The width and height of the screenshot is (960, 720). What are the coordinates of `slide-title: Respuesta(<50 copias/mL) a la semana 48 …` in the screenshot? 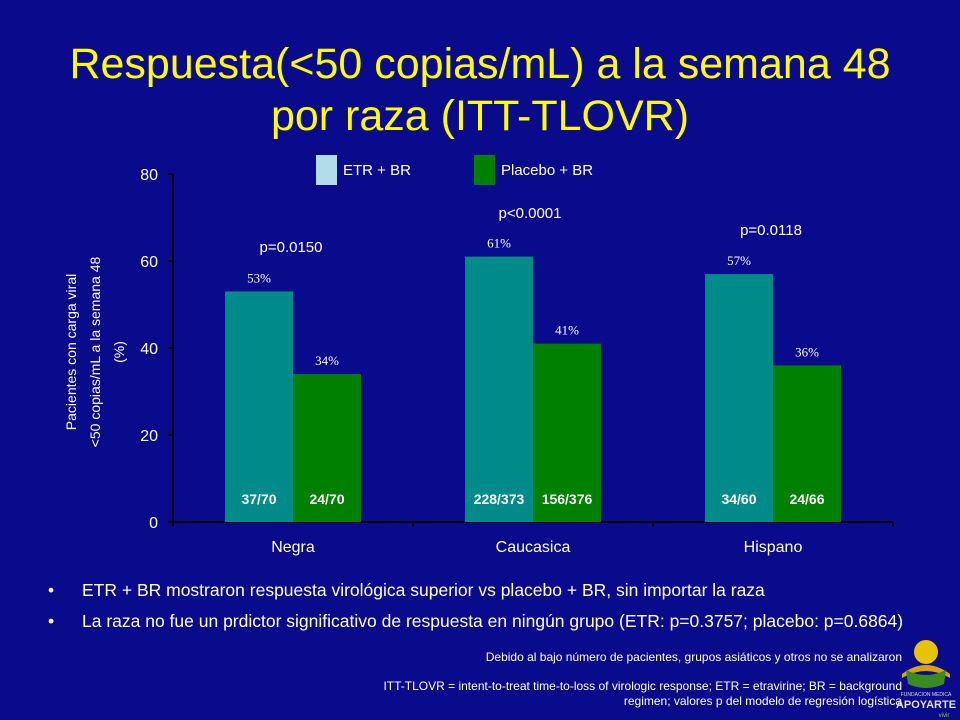 It's located at (480, 90).